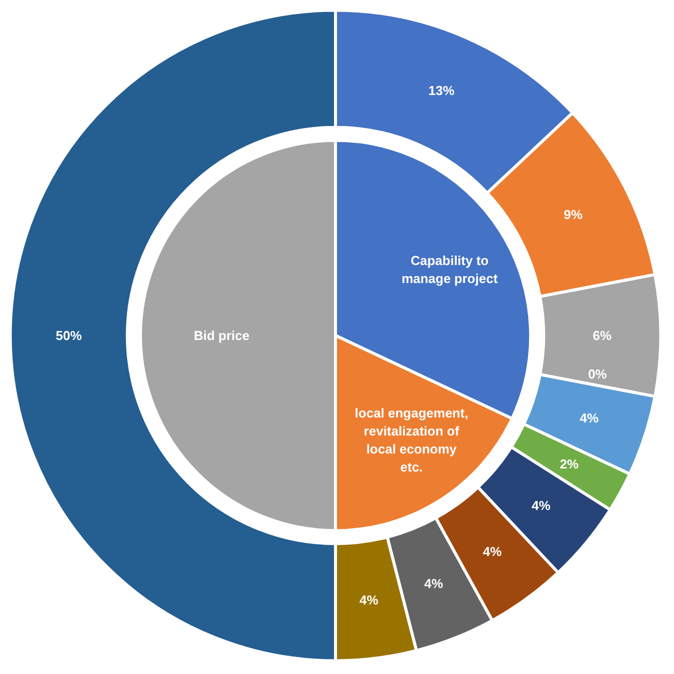  I want to click on slice-label: Capability to manage project, so click(450, 269).